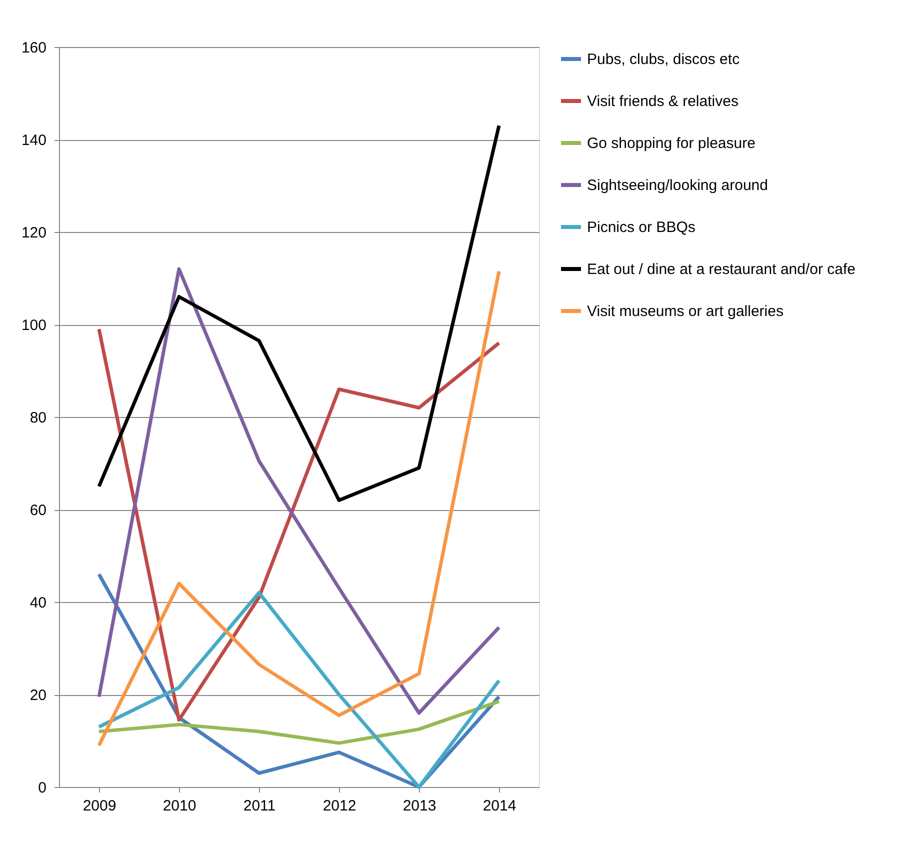 This screenshot has height=866, width=897. I want to click on x-tick-label: 2012, so click(339, 806).